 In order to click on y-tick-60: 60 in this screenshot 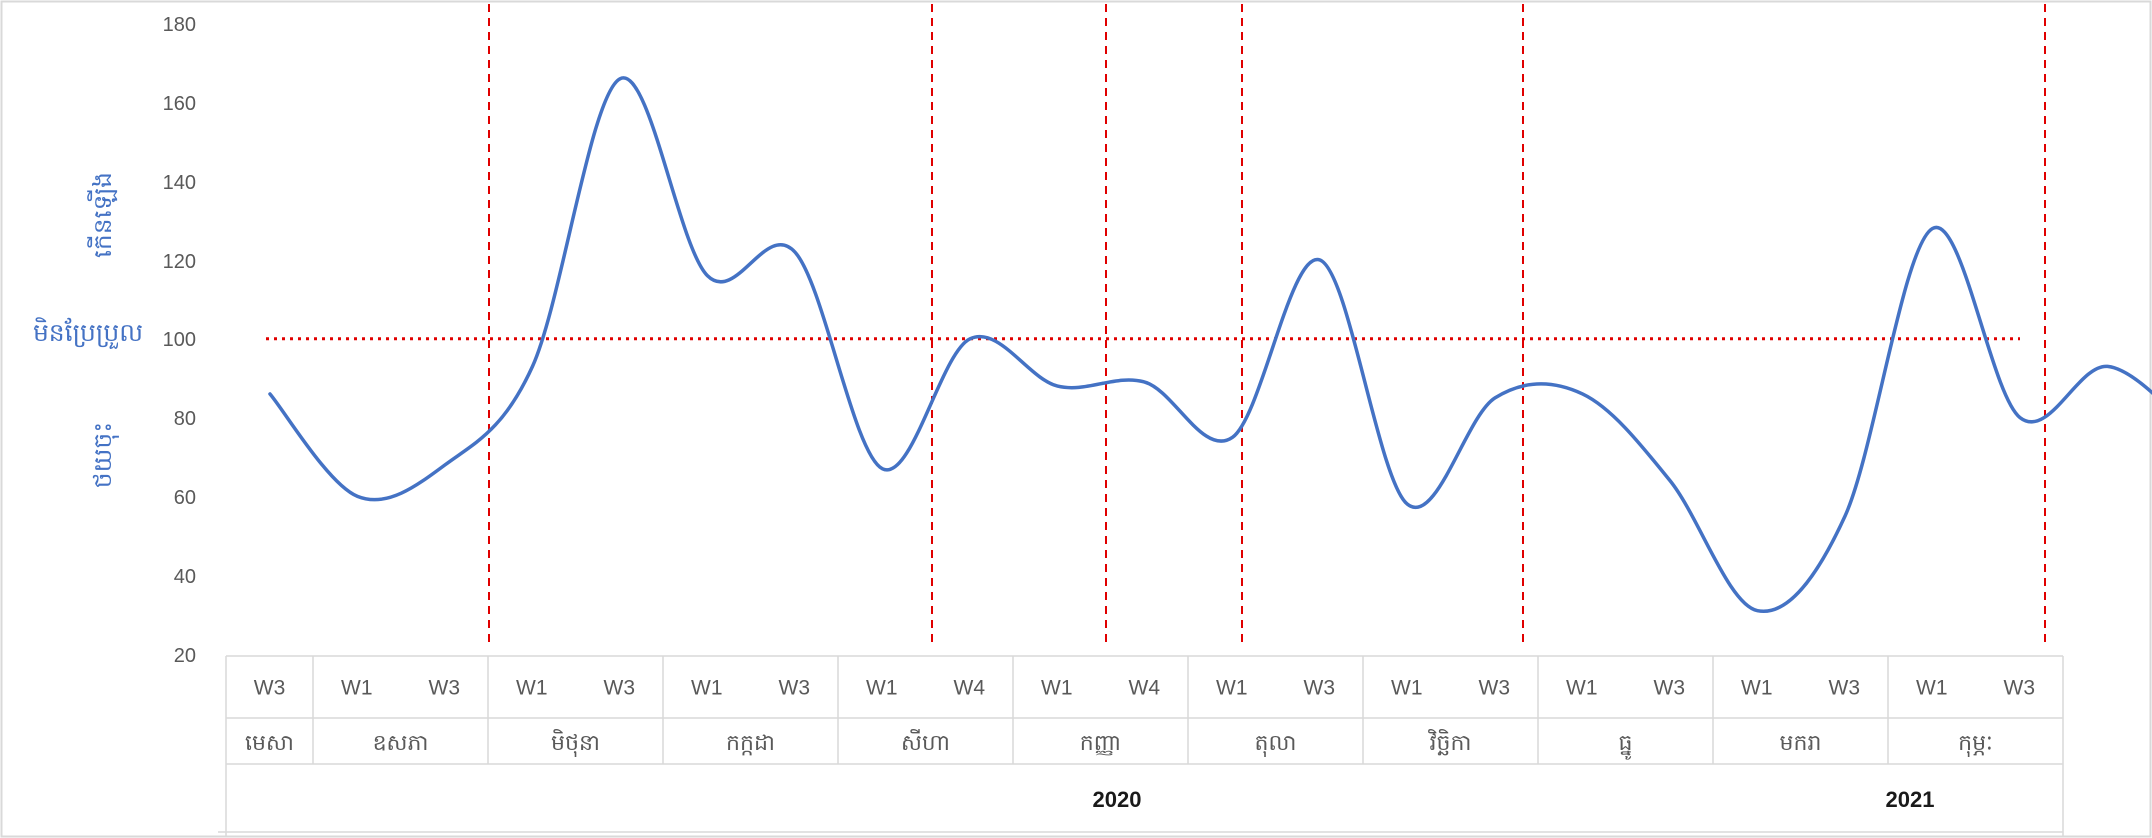, I will do `click(185, 498)`.